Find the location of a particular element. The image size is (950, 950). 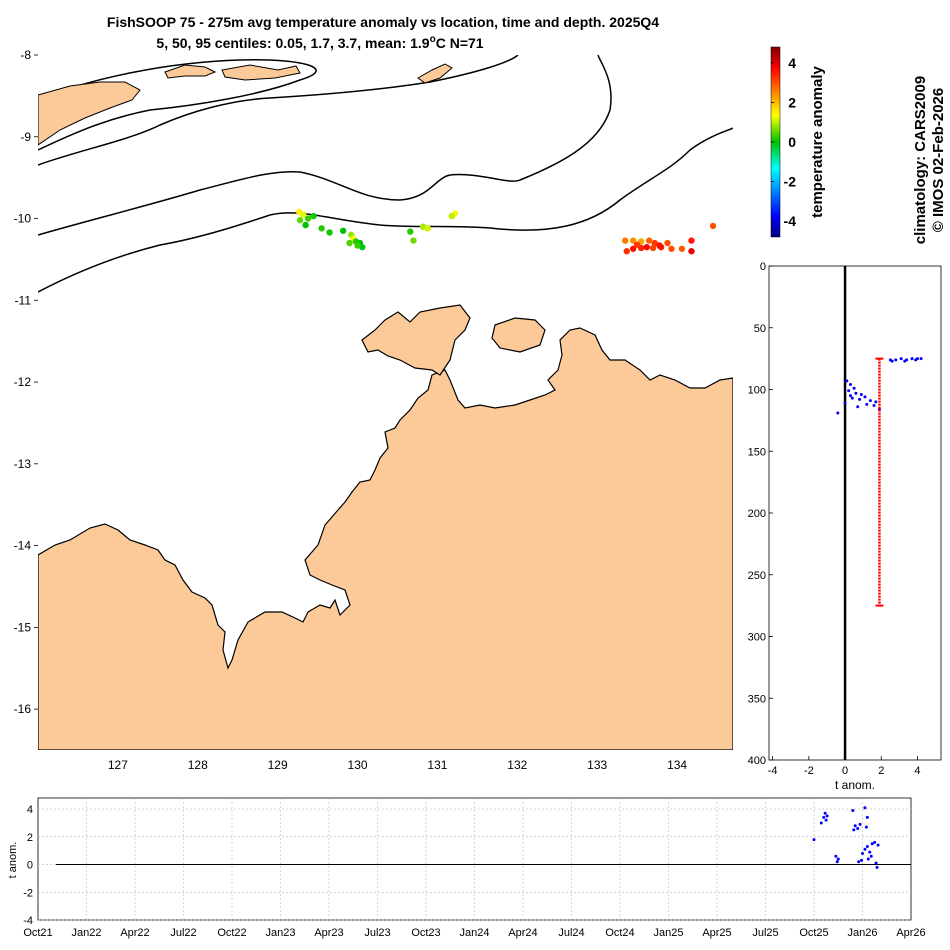

depth-tick-label: 400 is located at coordinates (757, 761).